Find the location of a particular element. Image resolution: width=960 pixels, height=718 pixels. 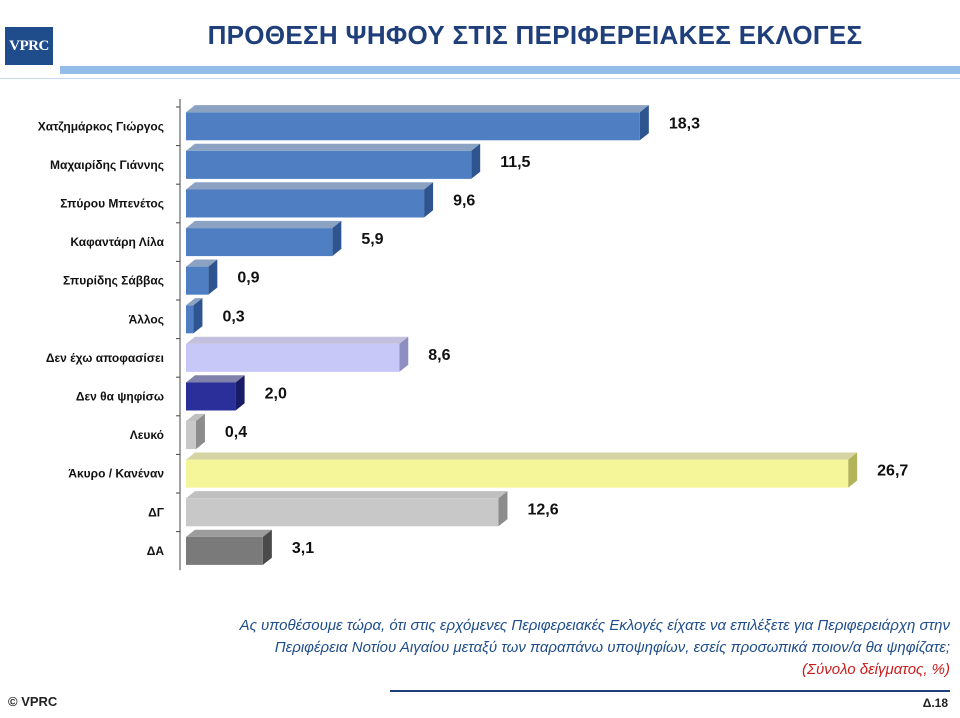

value-label: 3,1 is located at coordinates (303, 548).